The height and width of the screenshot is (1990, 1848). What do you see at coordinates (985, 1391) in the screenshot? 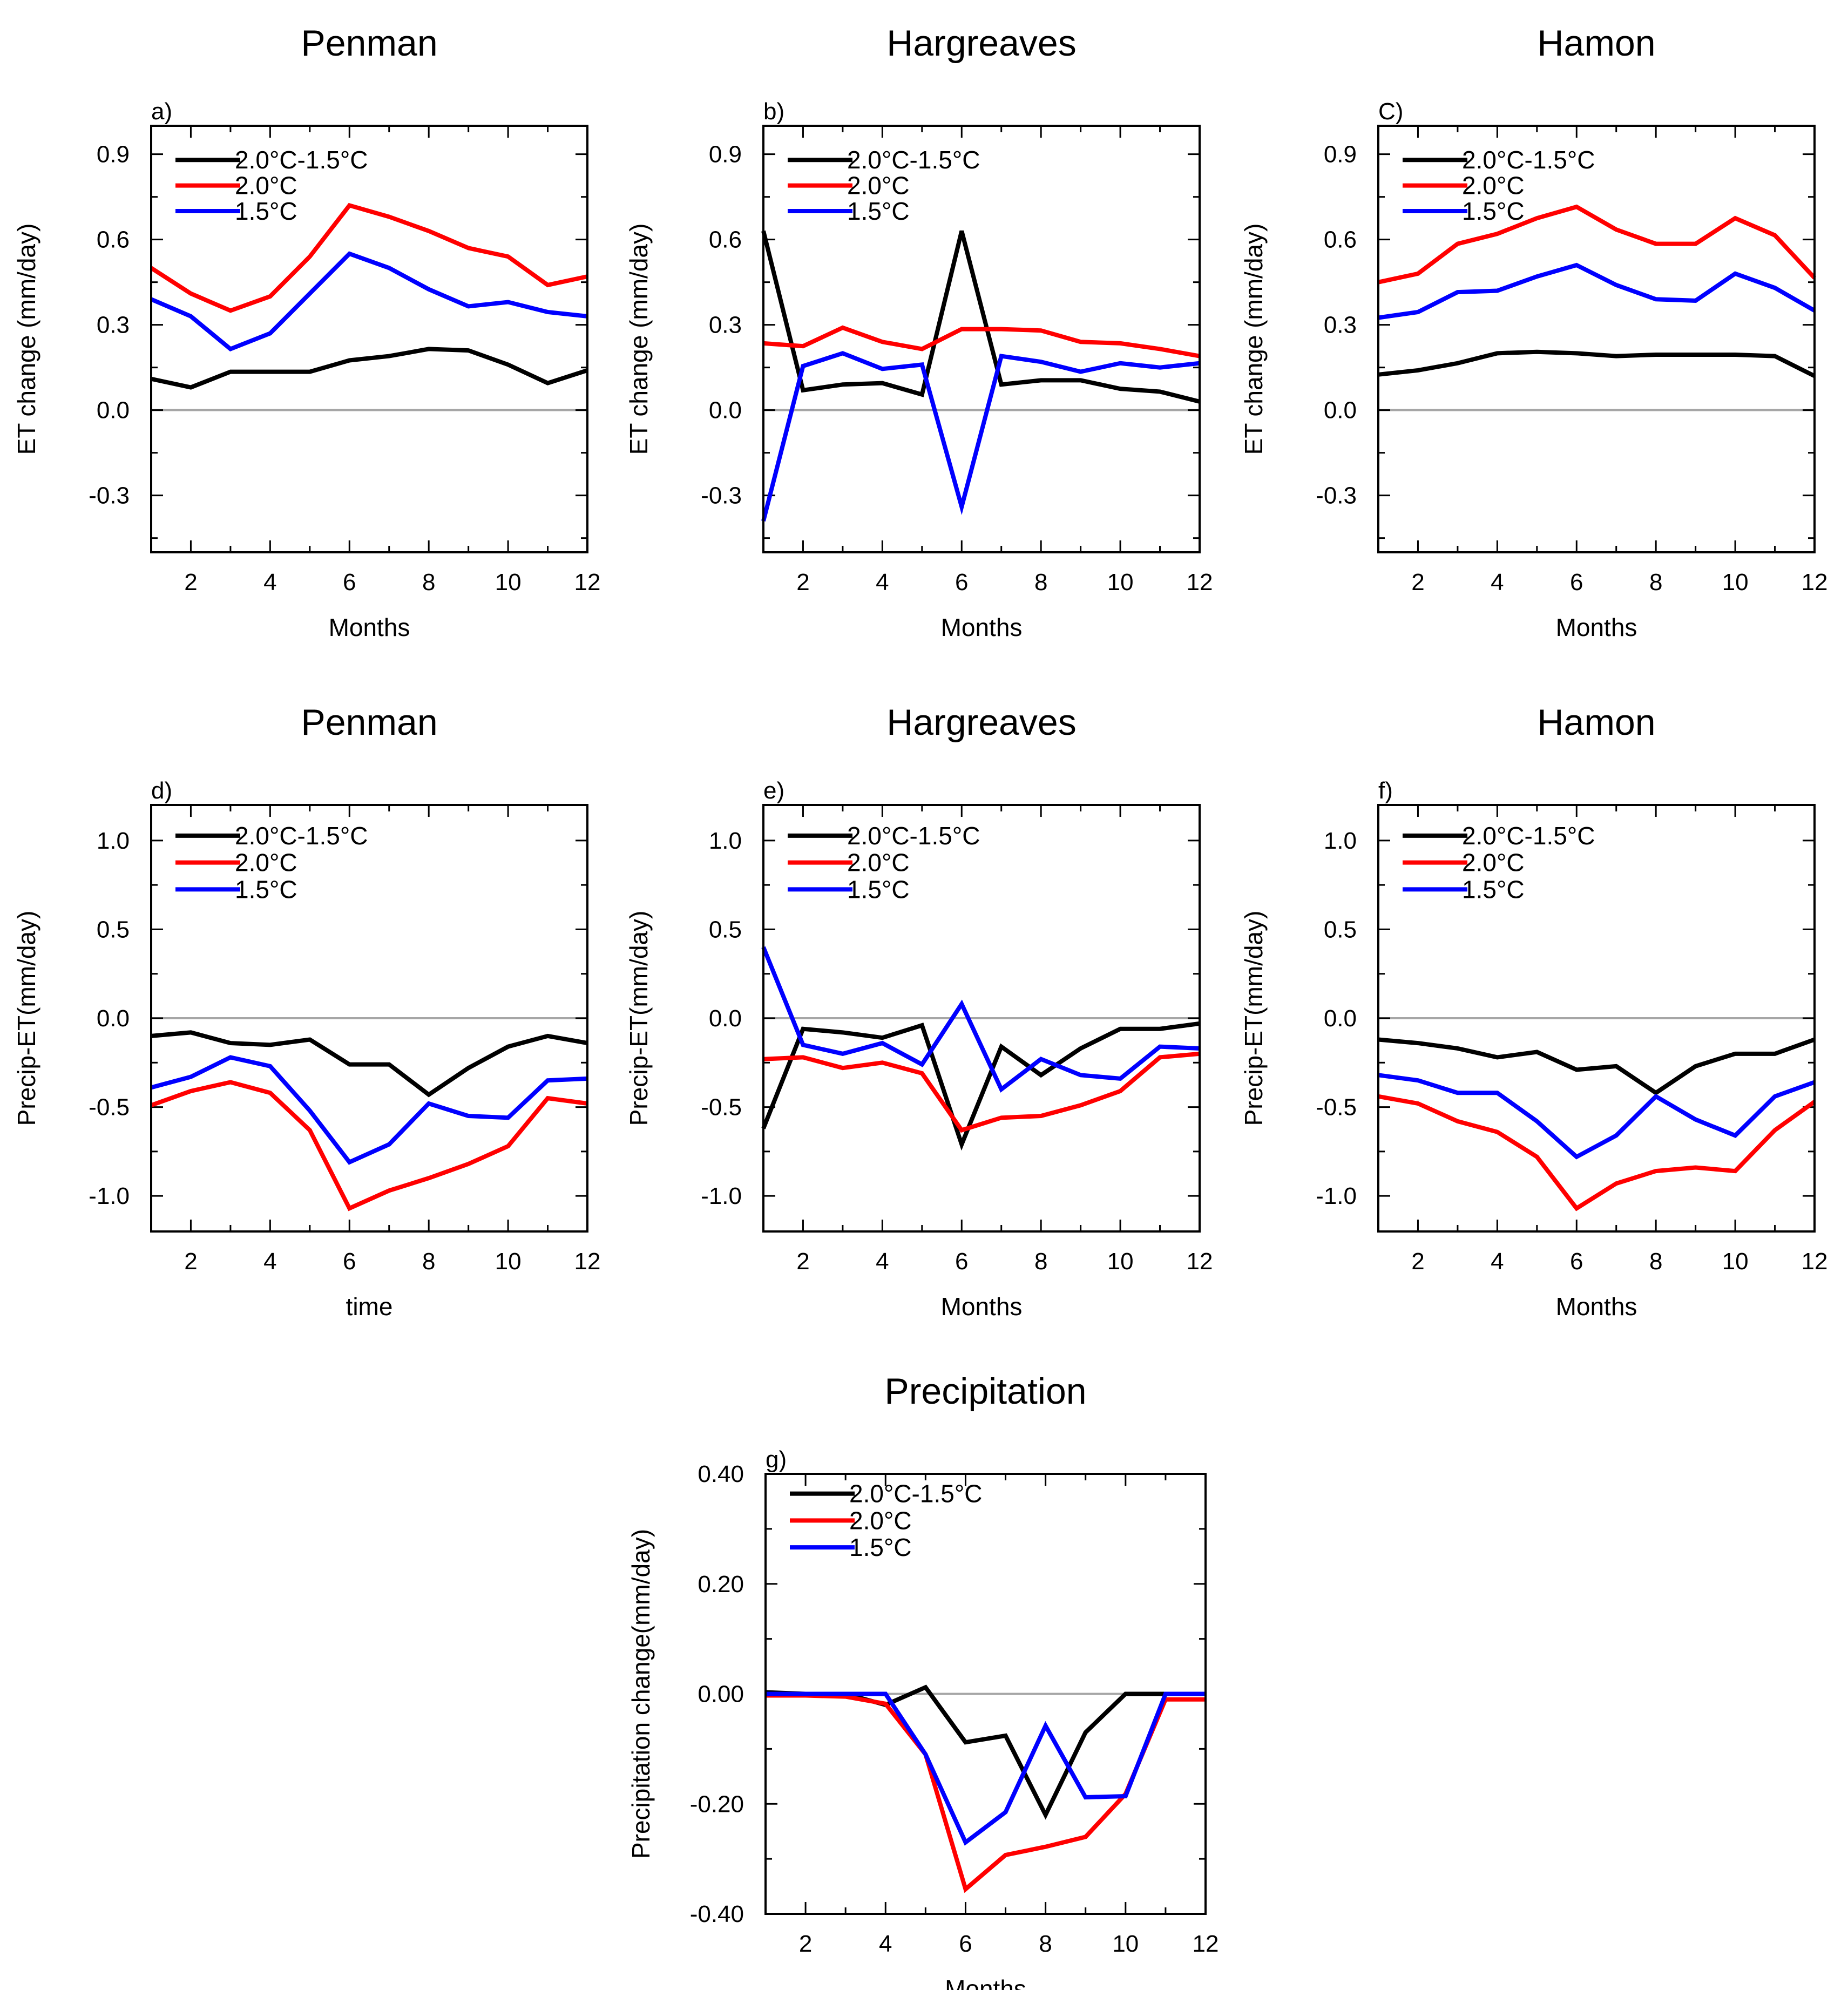
I see `panel-title: Precipitation` at bounding box center [985, 1391].